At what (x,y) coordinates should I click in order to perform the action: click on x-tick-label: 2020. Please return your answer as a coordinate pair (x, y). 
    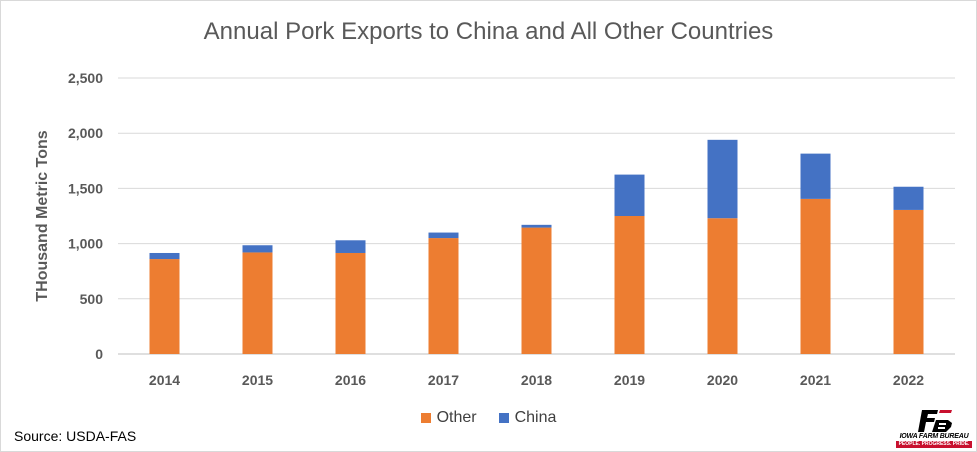
    Looking at the image, I should click on (722, 380).